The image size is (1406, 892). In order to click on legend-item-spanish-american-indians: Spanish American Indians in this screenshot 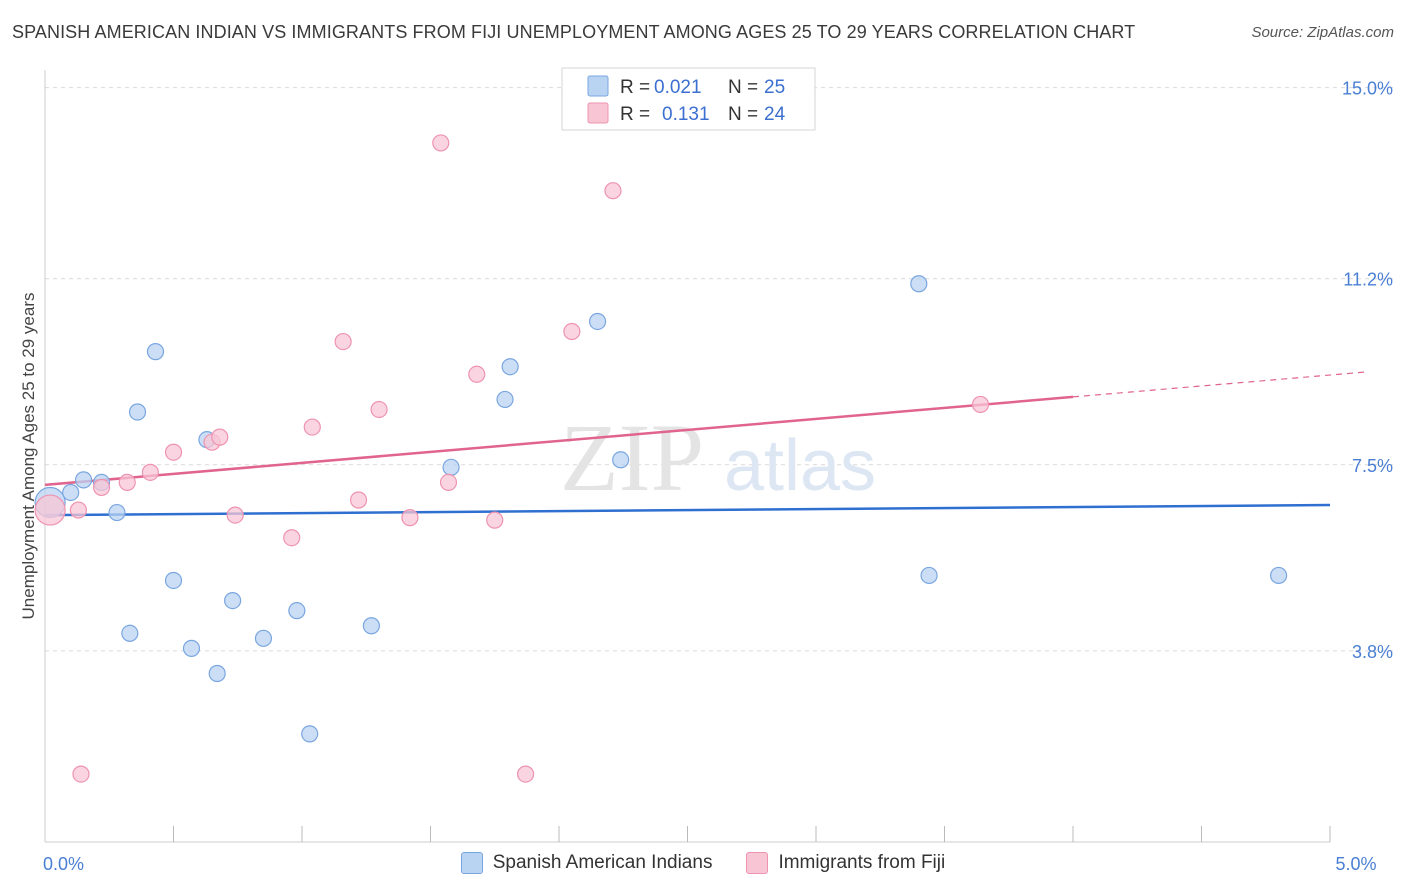, I will do `click(586, 863)`.